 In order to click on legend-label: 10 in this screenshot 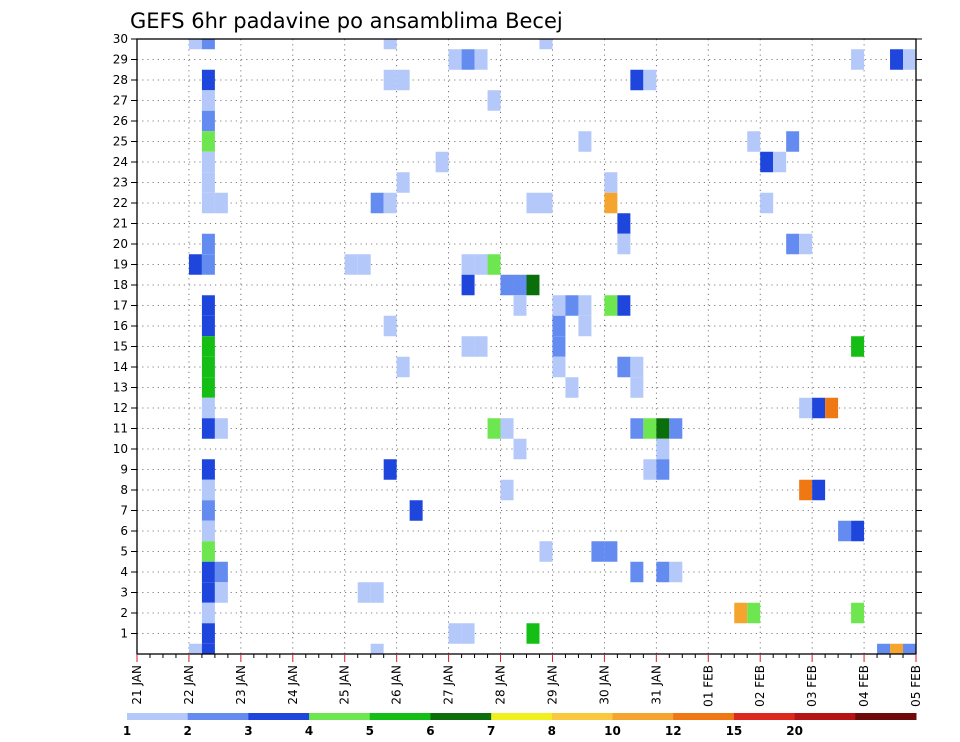, I will do `click(612, 731)`.